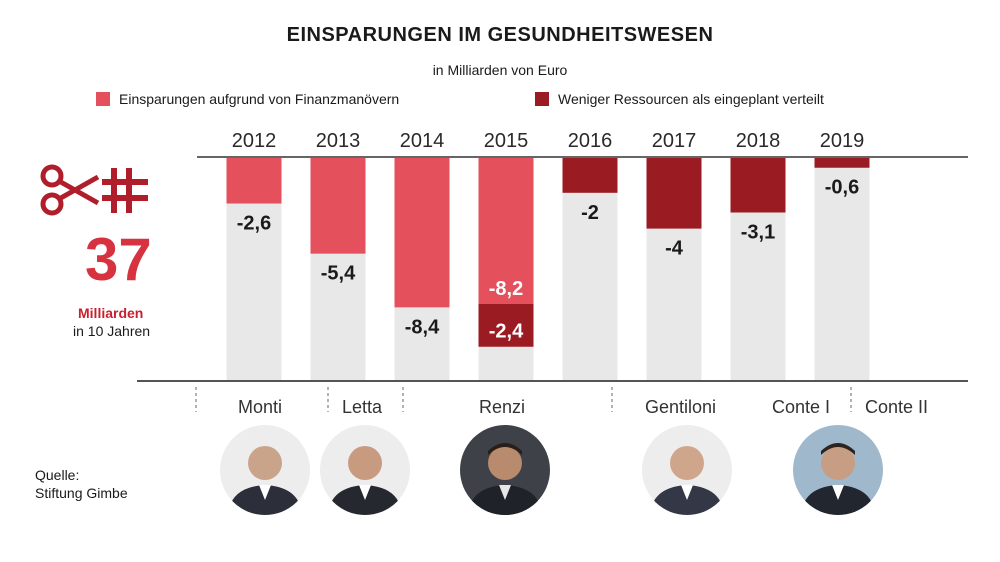  I want to click on x-tick-label-2013: 2013, so click(338, 141).